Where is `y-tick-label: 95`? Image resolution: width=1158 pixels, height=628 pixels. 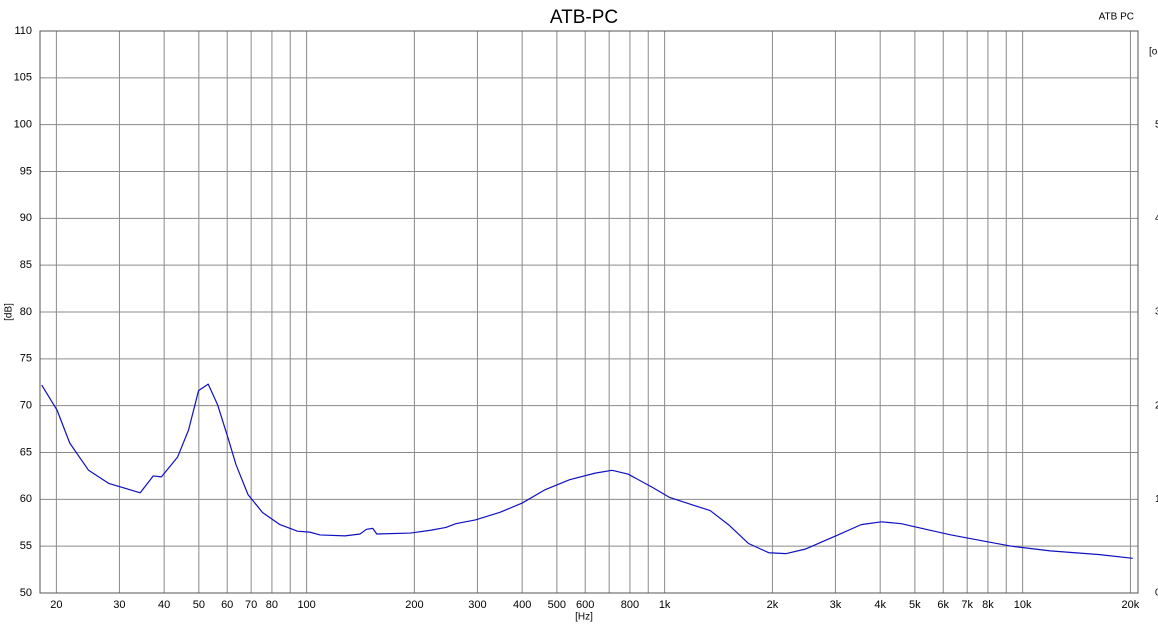
y-tick-label: 95 is located at coordinates (26, 171).